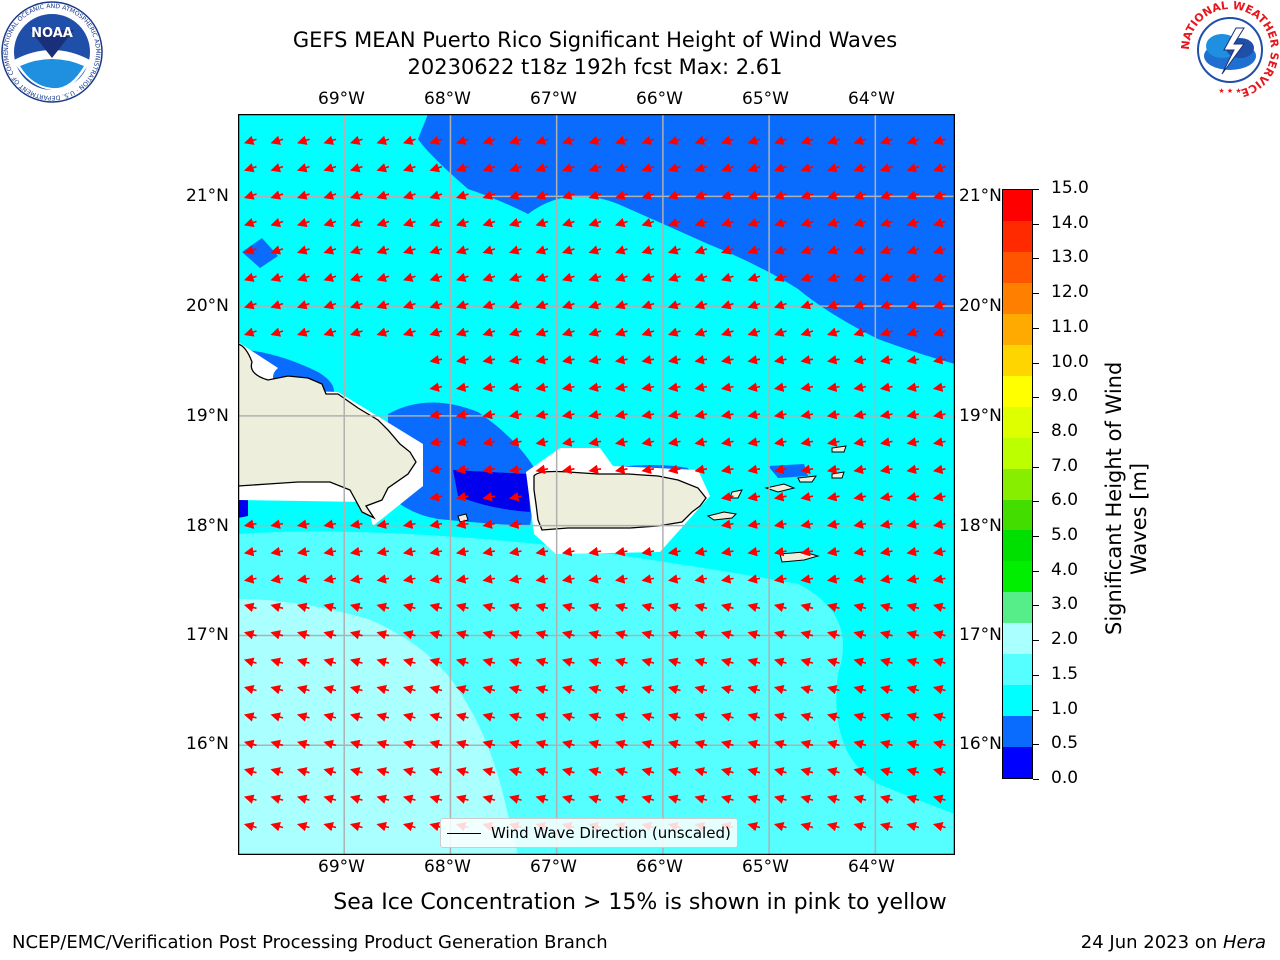  What do you see at coordinates (686, 239) in the screenshot?
I see `wave-zone-north-east` at bounding box center [686, 239].